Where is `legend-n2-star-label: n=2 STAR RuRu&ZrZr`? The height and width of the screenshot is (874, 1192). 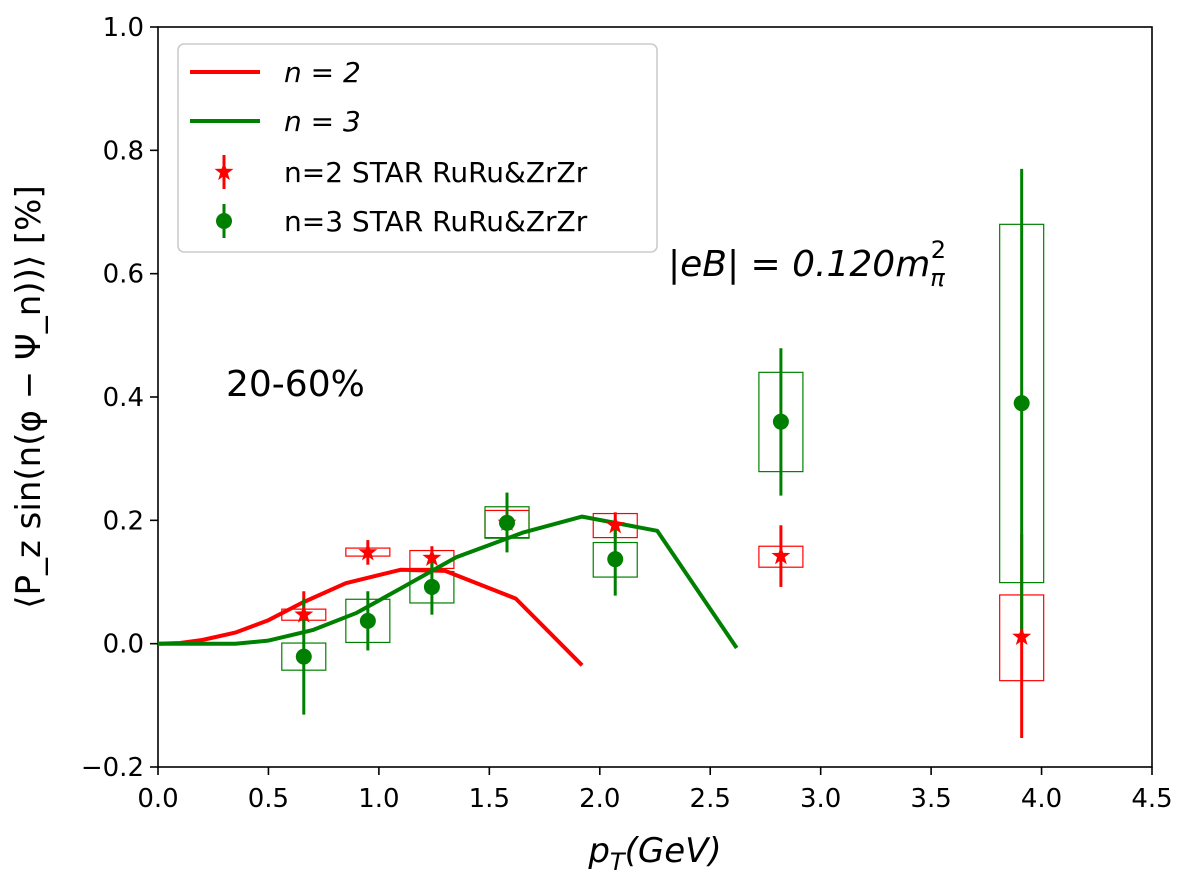
legend-n2-star-label: n=2 STAR RuRu&ZrZr is located at coordinates (436, 172).